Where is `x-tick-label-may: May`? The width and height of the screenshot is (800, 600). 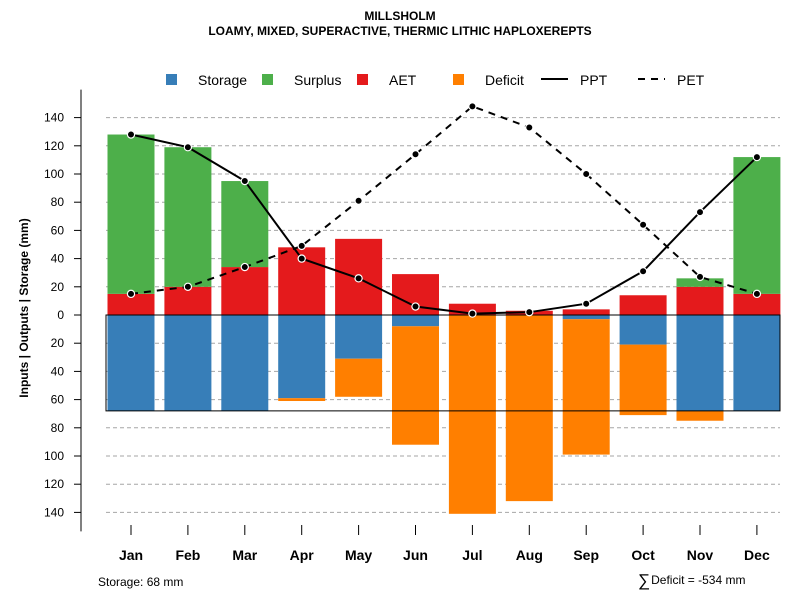 x-tick-label-may: May is located at coordinates (358, 555).